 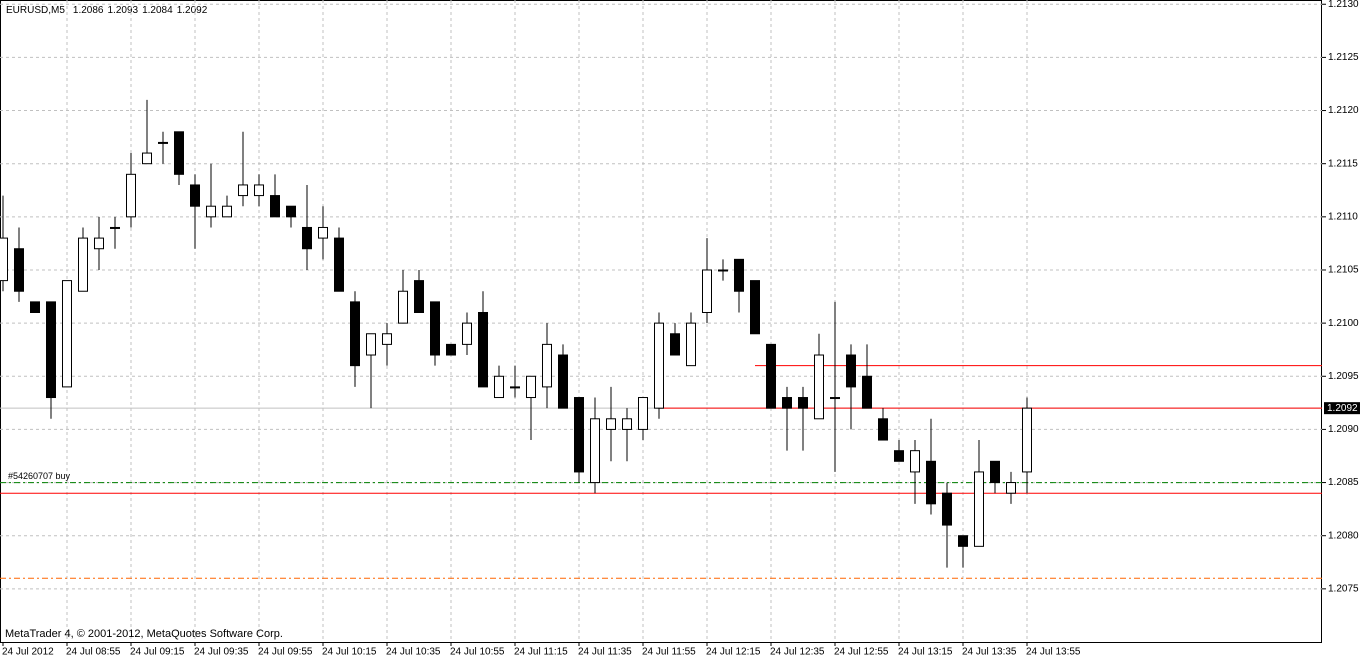 What do you see at coordinates (669, 652) in the screenshot?
I see `x-tick-label: 24 Jul 11:55` at bounding box center [669, 652].